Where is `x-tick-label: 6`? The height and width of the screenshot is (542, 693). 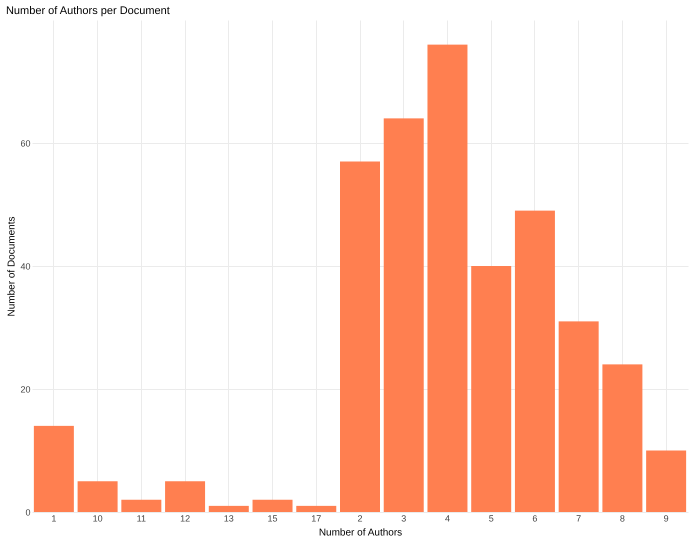 x-tick-label: 6 is located at coordinates (535, 519).